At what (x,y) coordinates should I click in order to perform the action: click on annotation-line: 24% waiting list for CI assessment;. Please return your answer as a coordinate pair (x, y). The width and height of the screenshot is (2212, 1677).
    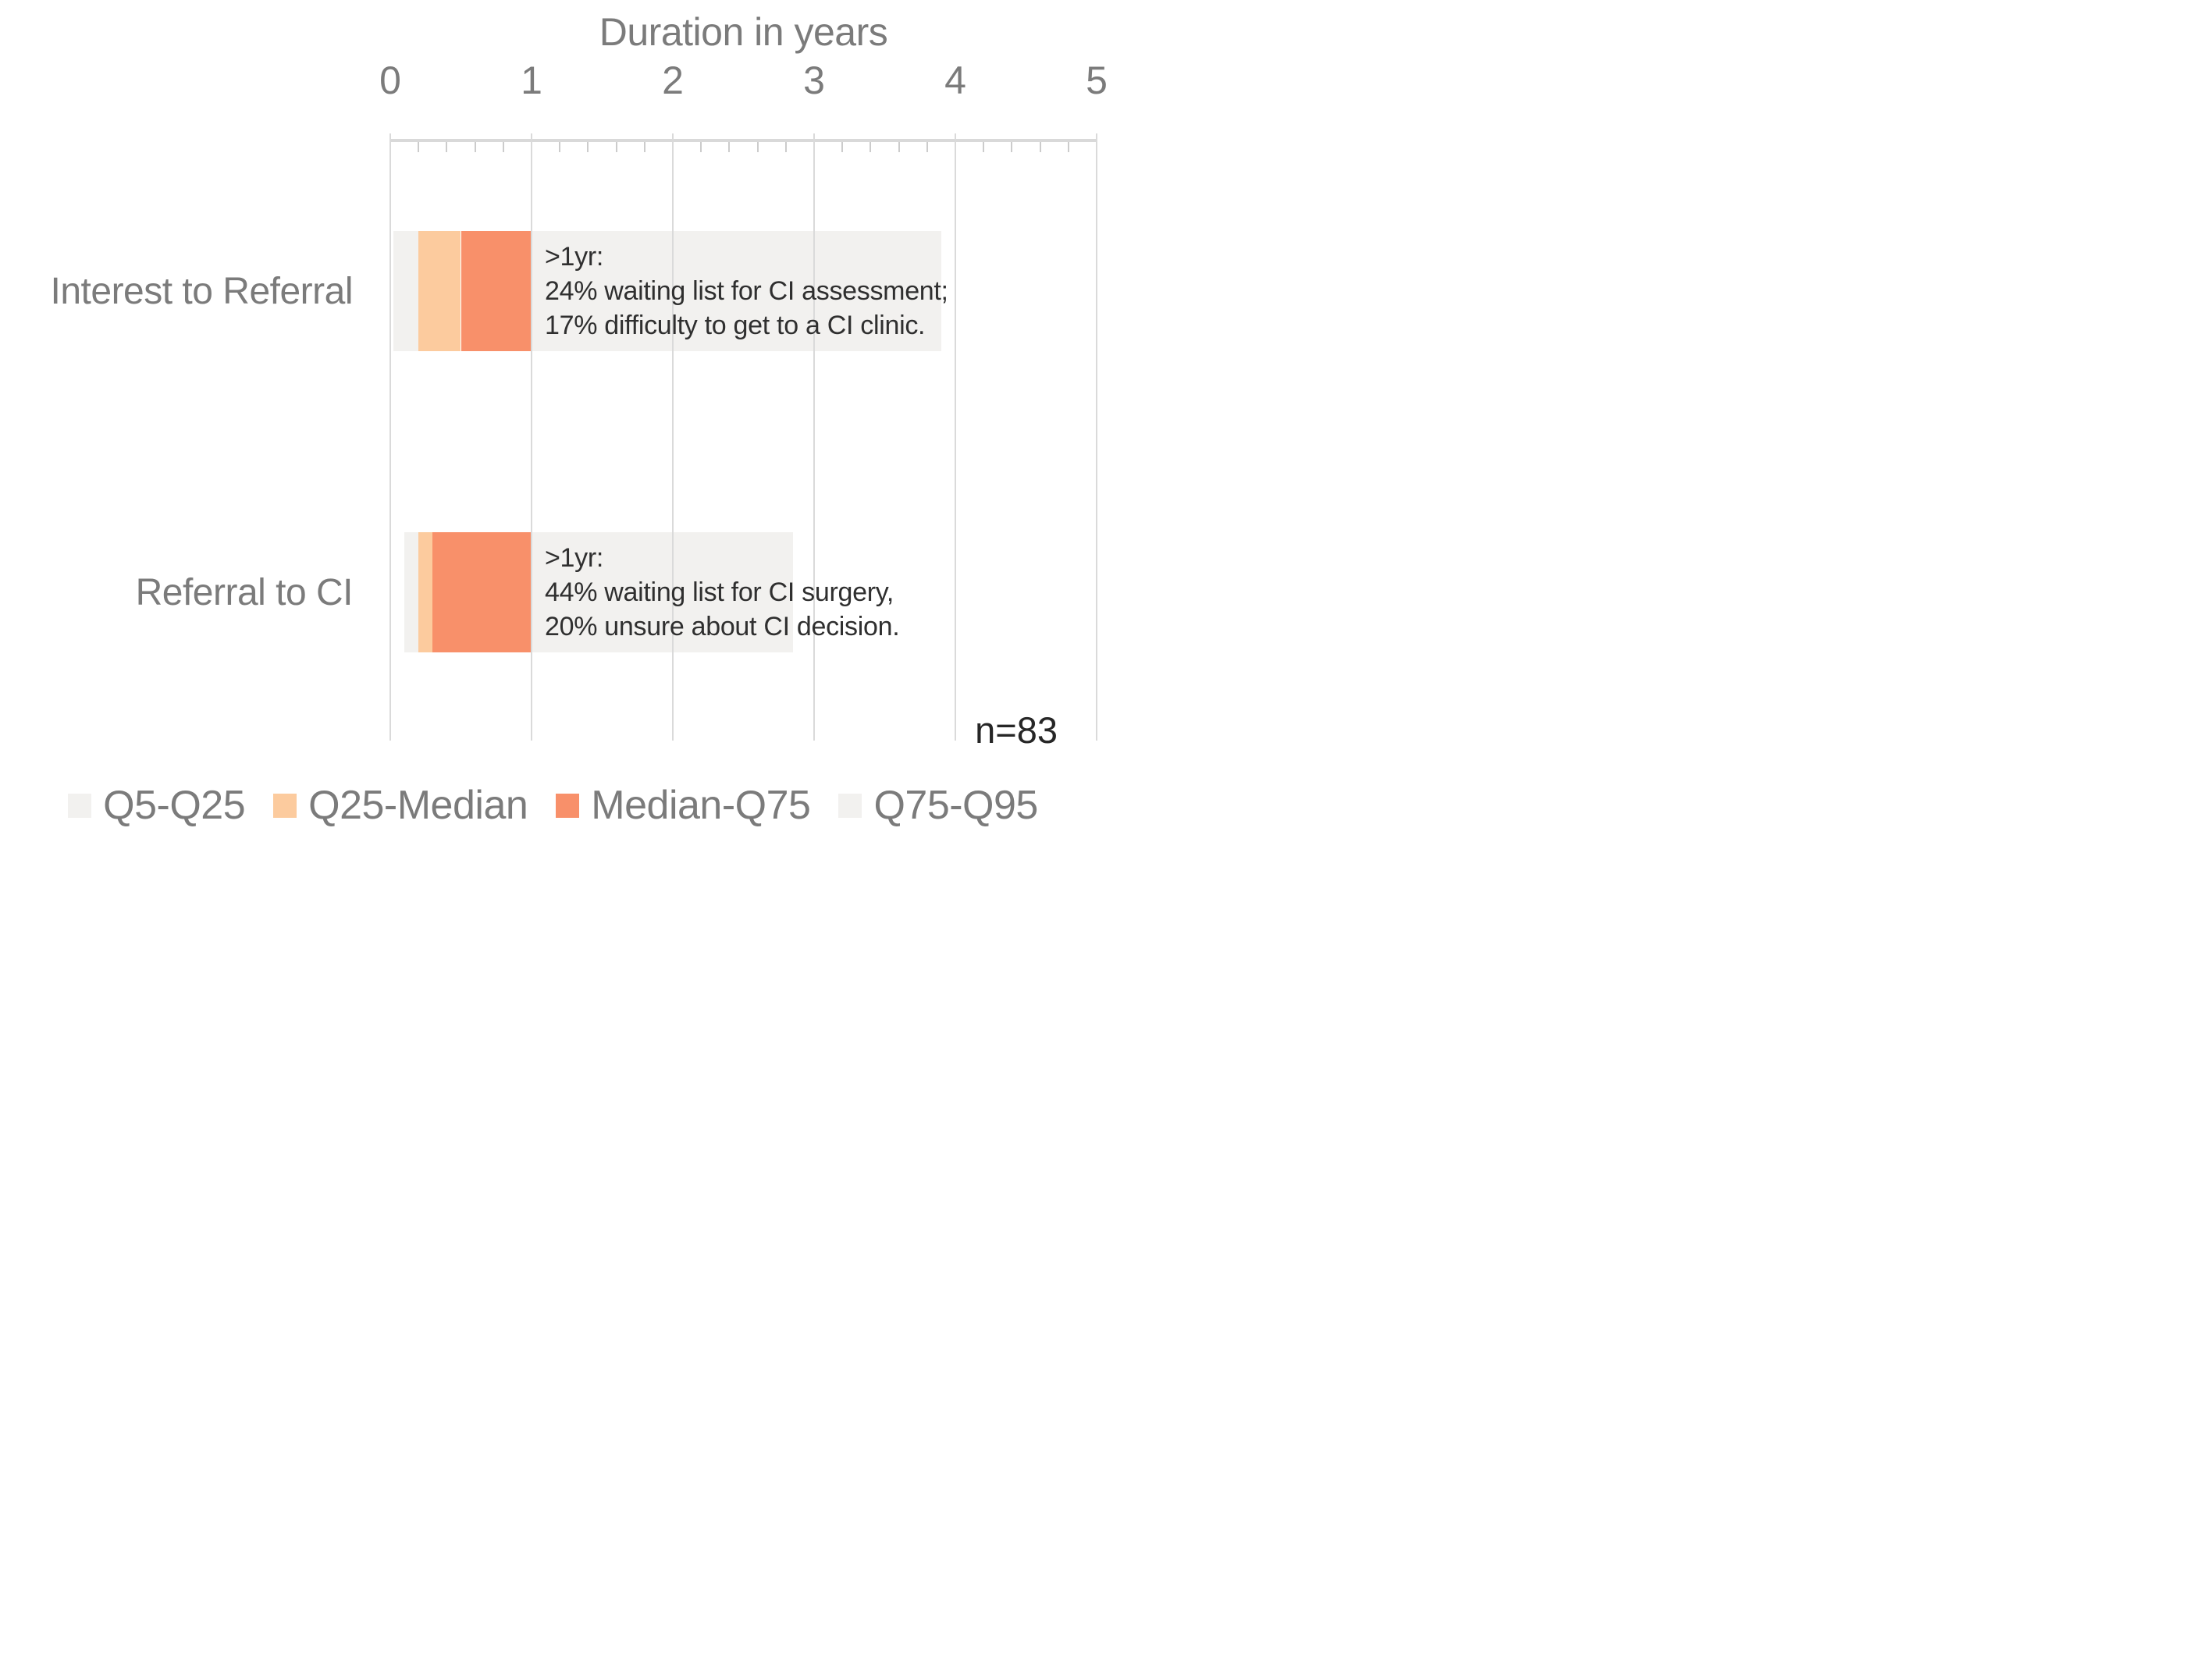
    Looking at the image, I should click on (747, 291).